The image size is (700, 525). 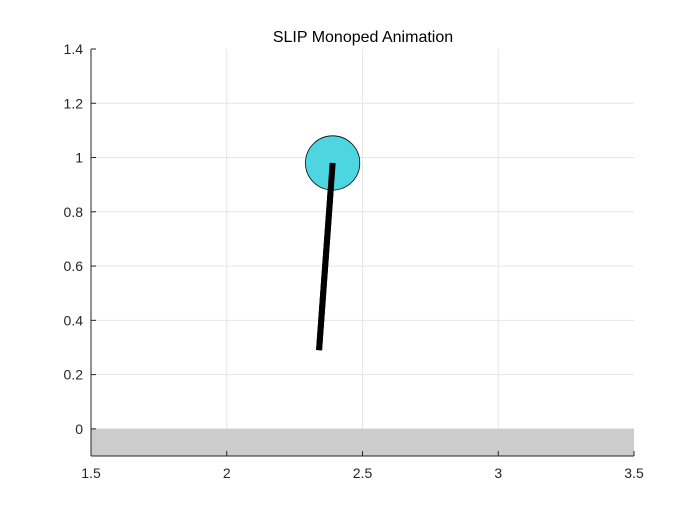 What do you see at coordinates (79, 429) in the screenshot?
I see `y-tick-label-0: 0` at bounding box center [79, 429].